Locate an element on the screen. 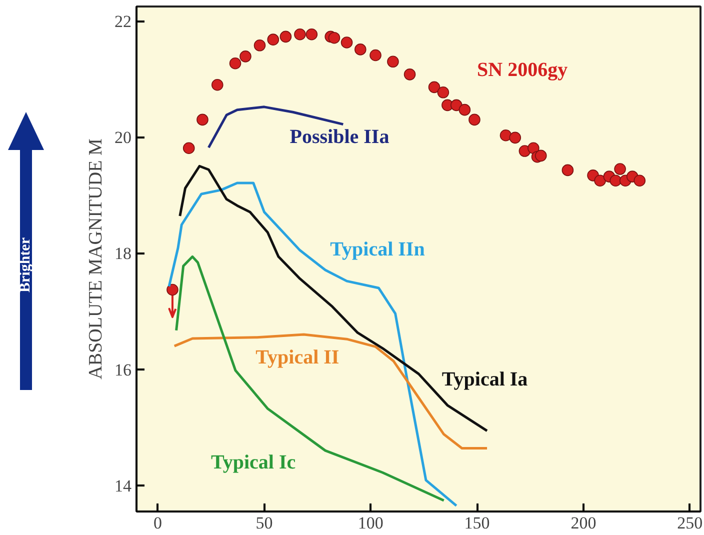 This screenshot has height=535, width=704. x-tick-label: 0 is located at coordinates (158, 523).